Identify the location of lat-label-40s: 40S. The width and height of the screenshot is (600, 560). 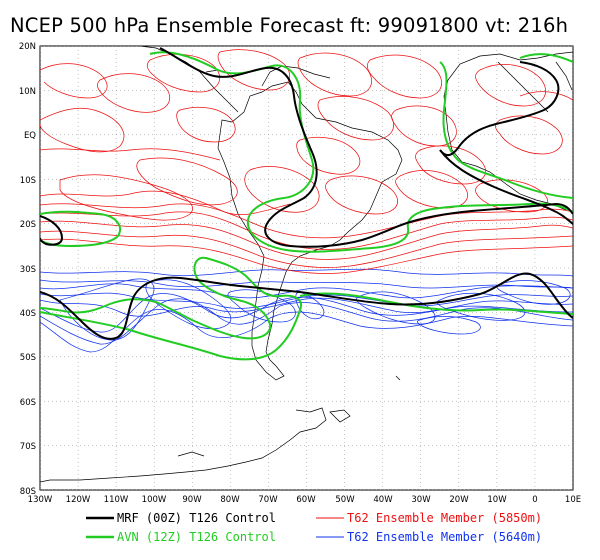
(28, 314).